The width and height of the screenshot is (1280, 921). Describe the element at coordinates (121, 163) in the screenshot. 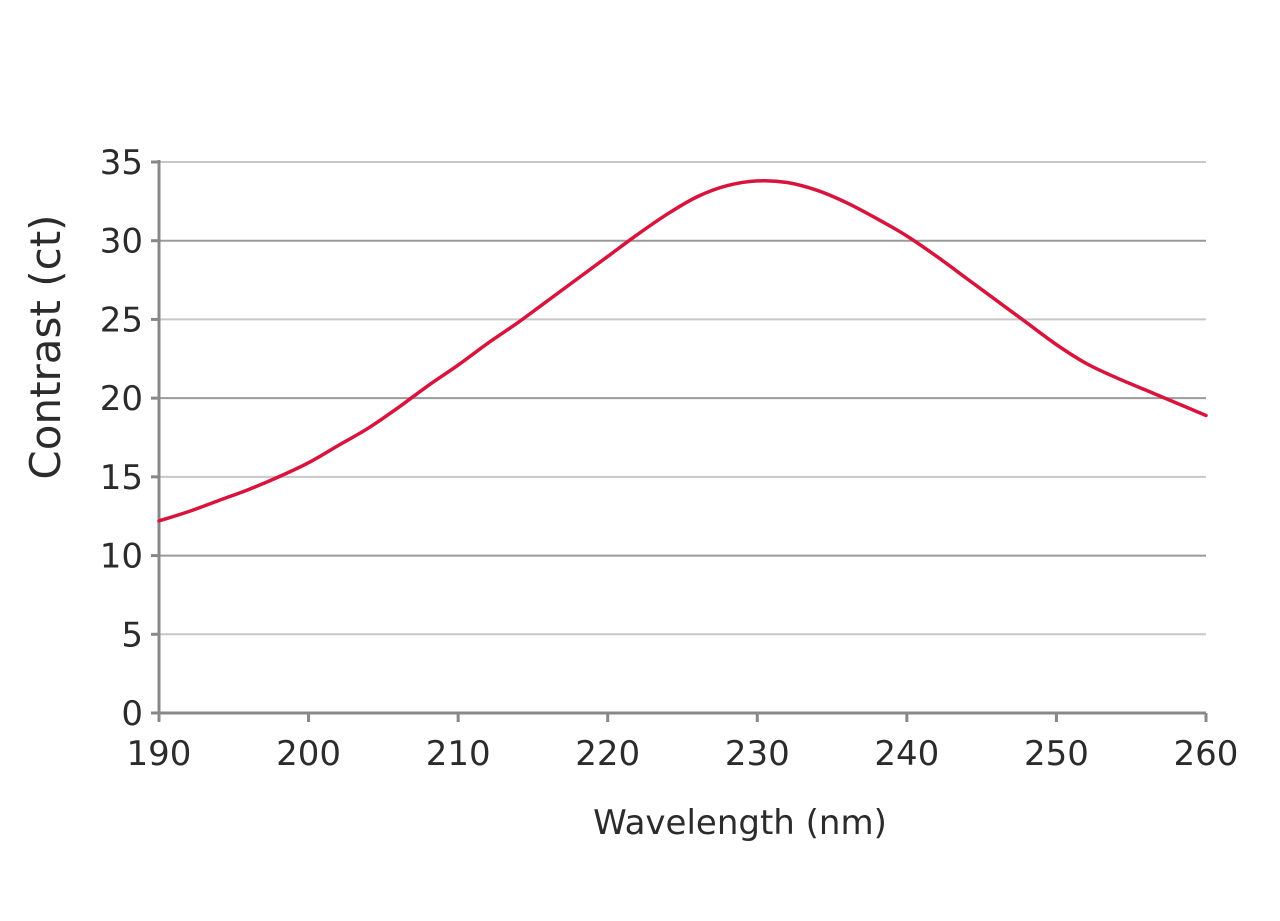

I see `y-tick-label-35: 35` at that location.